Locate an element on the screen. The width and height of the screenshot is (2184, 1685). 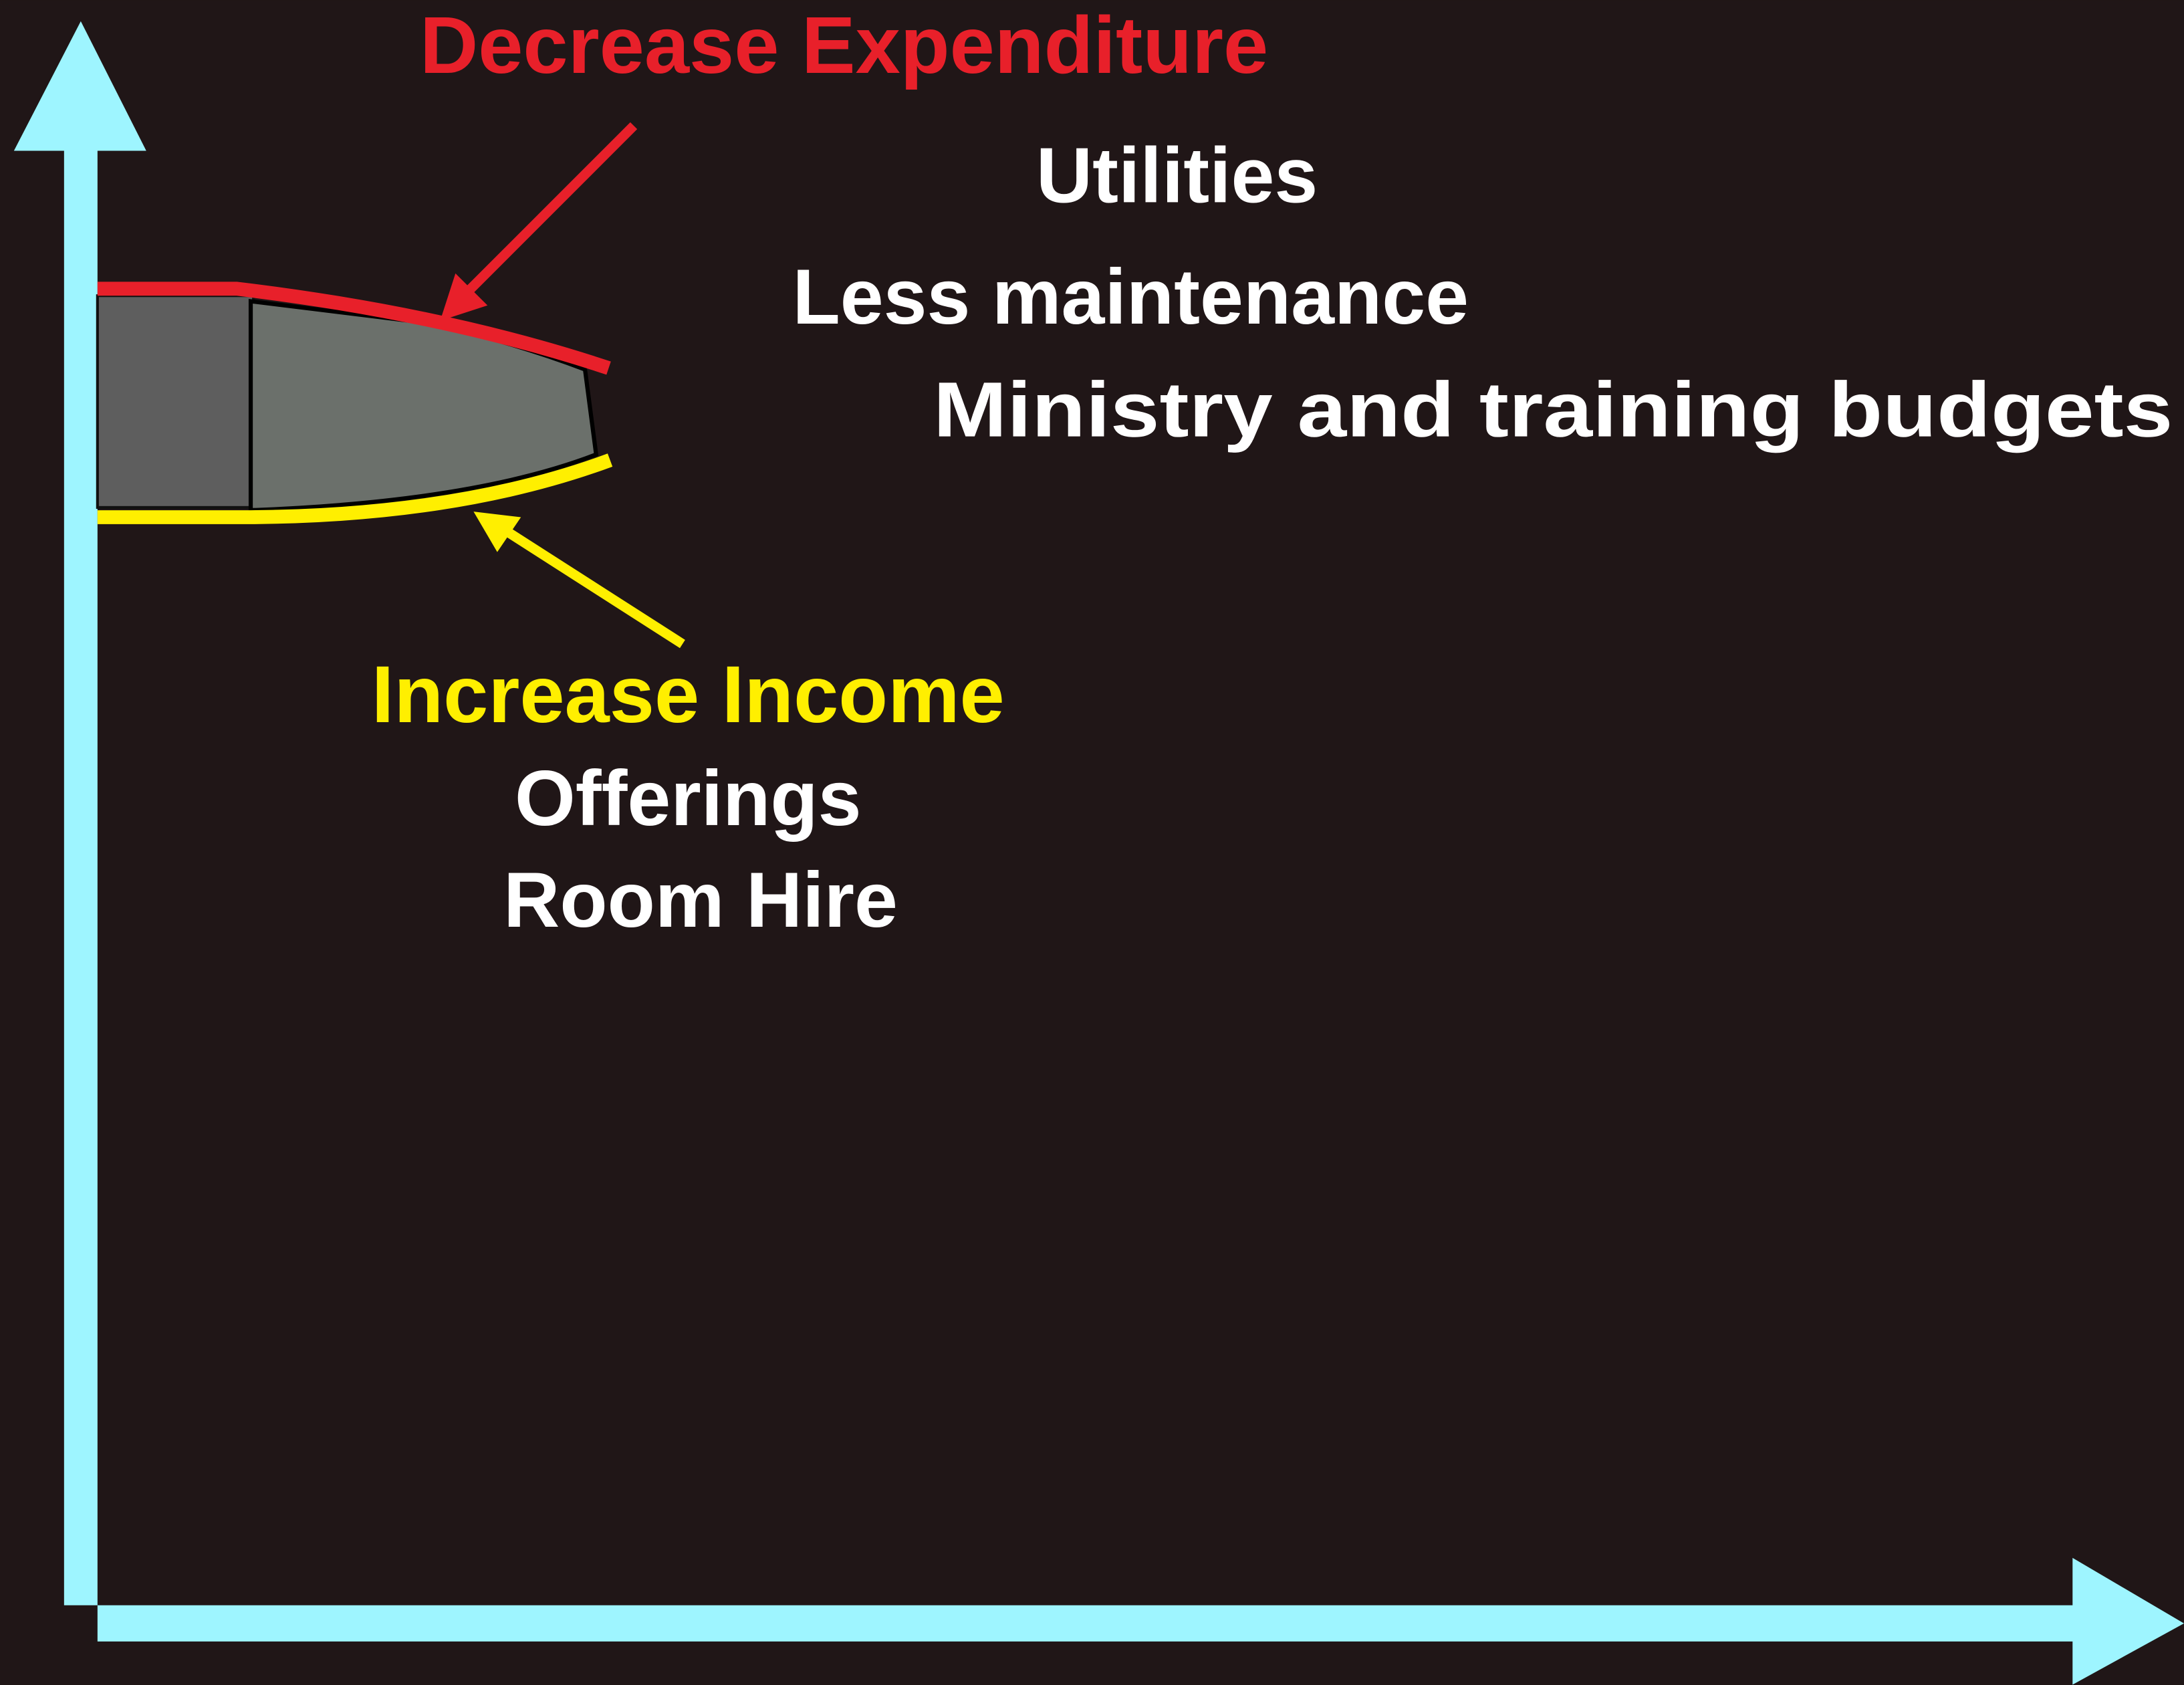
expenditure-item: Ministry and training budgets is located at coordinates (1553, 409).